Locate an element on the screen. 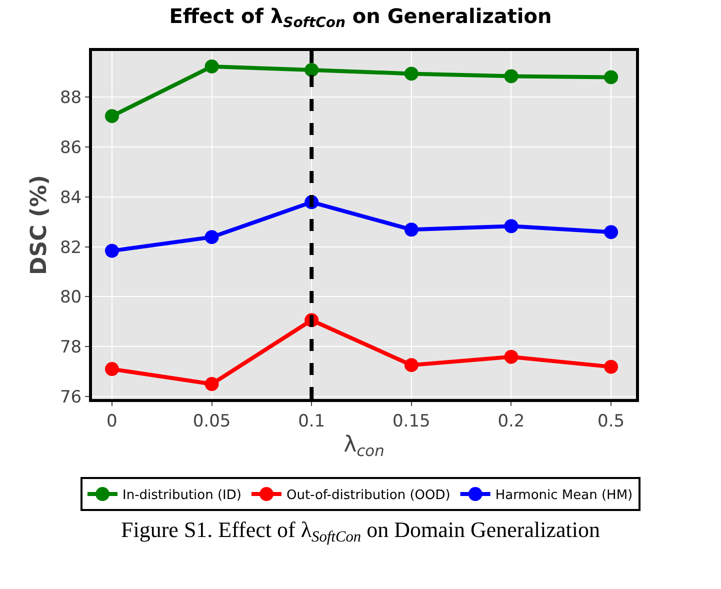  x-tick-label: 0.05 is located at coordinates (211, 421).